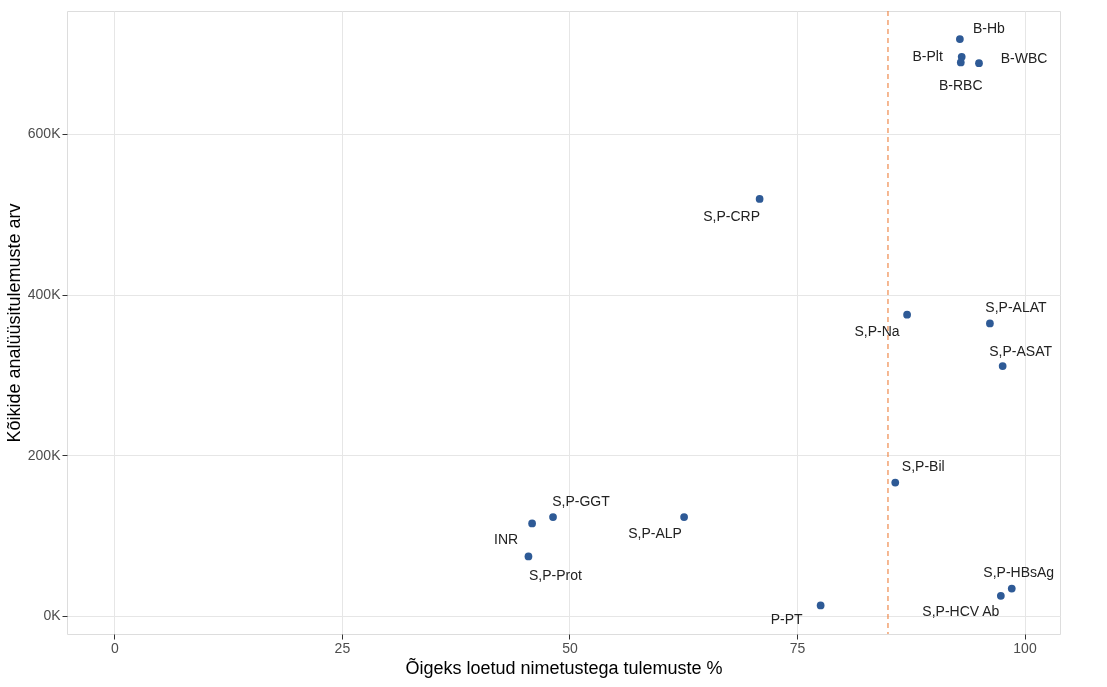 Image resolution: width=1107 pixels, height=687 pixels. I want to click on annotation: INR, so click(506, 539).